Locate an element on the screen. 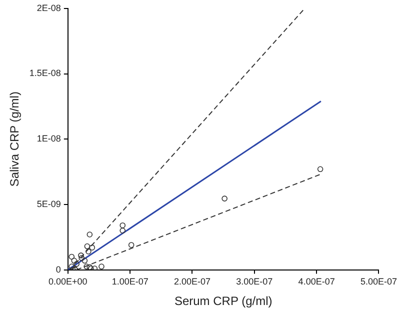 The width and height of the screenshot is (400, 317). y-tick-label: 1E-08 is located at coordinates (48, 139).